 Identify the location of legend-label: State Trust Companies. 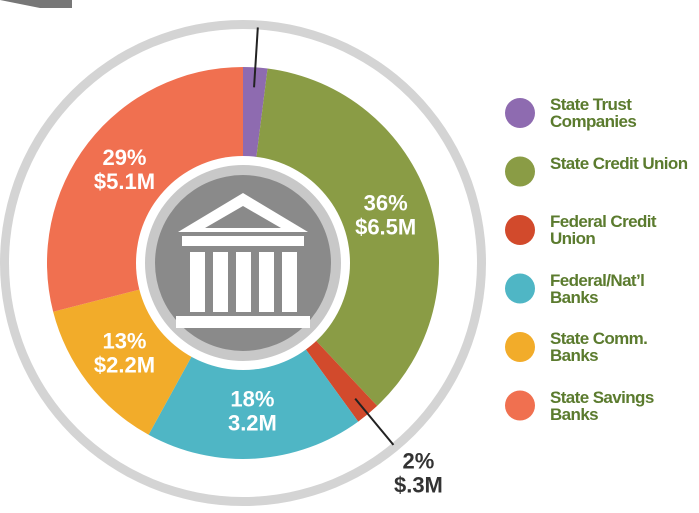
(593, 113).